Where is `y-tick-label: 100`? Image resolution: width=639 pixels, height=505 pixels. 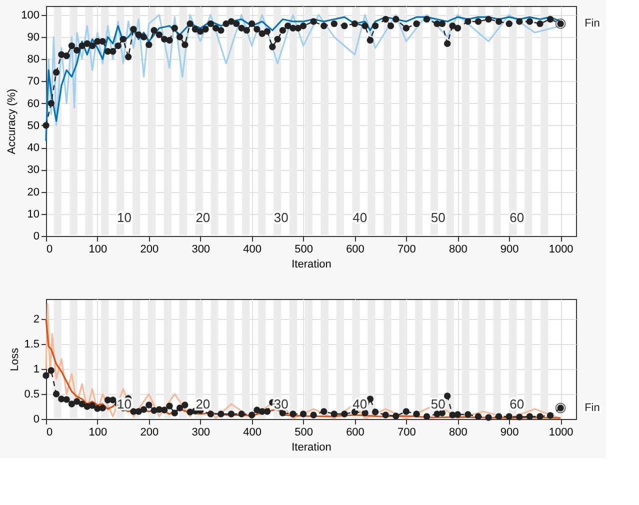 y-tick-label: 100 is located at coordinates (30, 15).